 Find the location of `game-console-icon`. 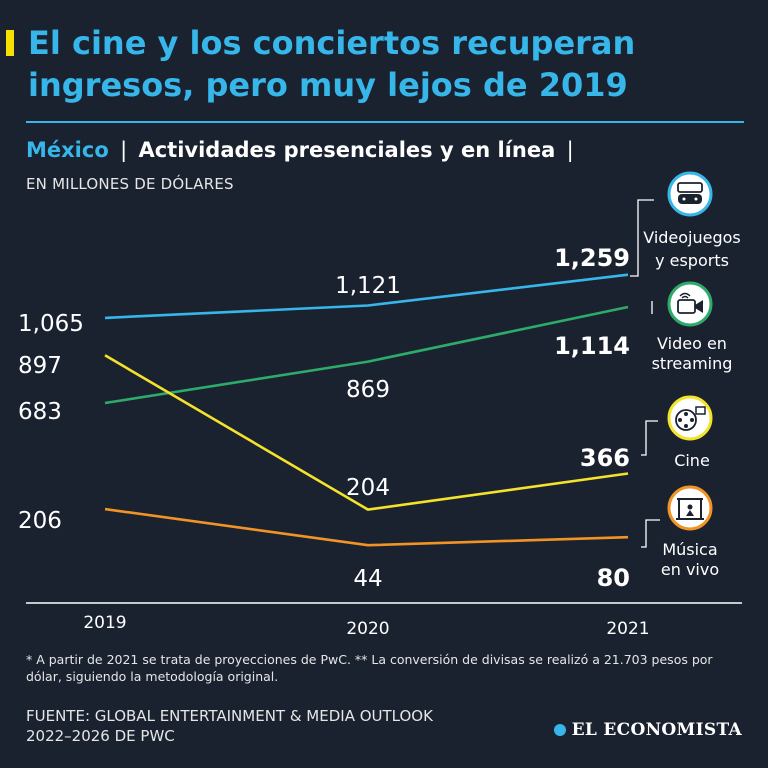

game-console-icon is located at coordinates (690, 194).